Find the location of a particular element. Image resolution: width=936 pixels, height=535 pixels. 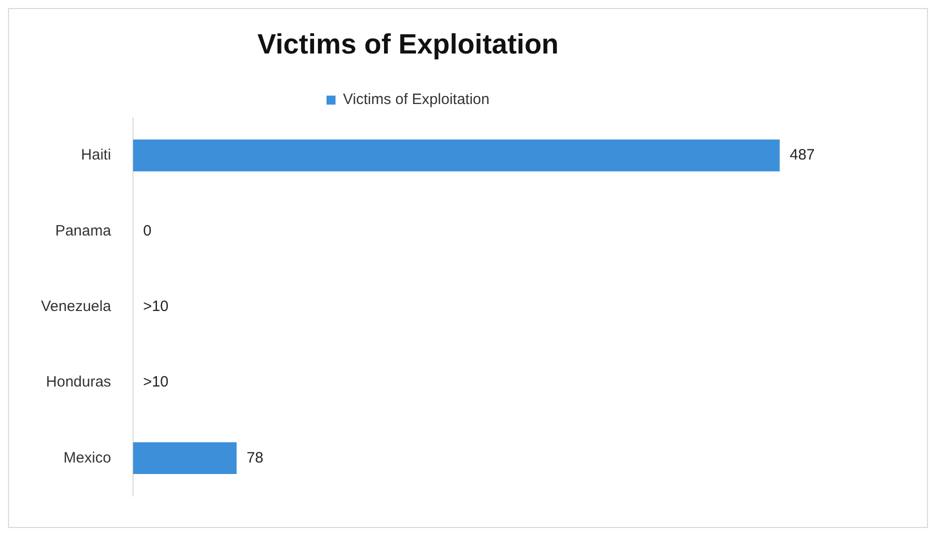

y-tick-label: Venezuela is located at coordinates (76, 306).